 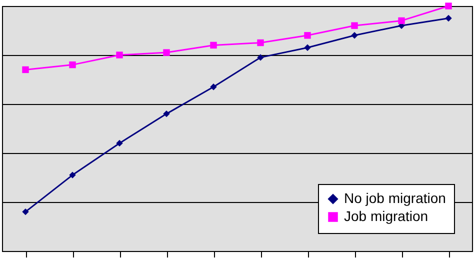 What do you see at coordinates (386, 216) in the screenshot?
I see `legend-label: Job migration` at bounding box center [386, 216].